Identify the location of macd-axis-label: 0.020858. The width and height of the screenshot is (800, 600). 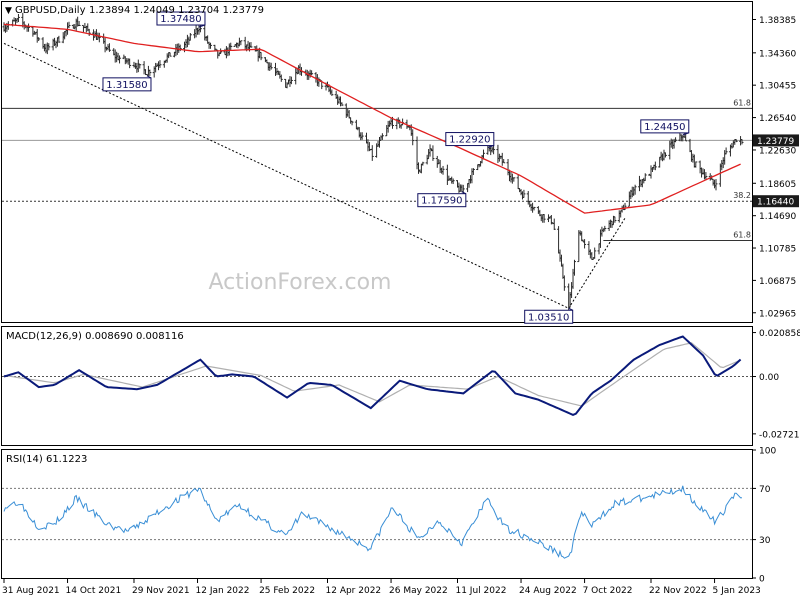
(779, 334).